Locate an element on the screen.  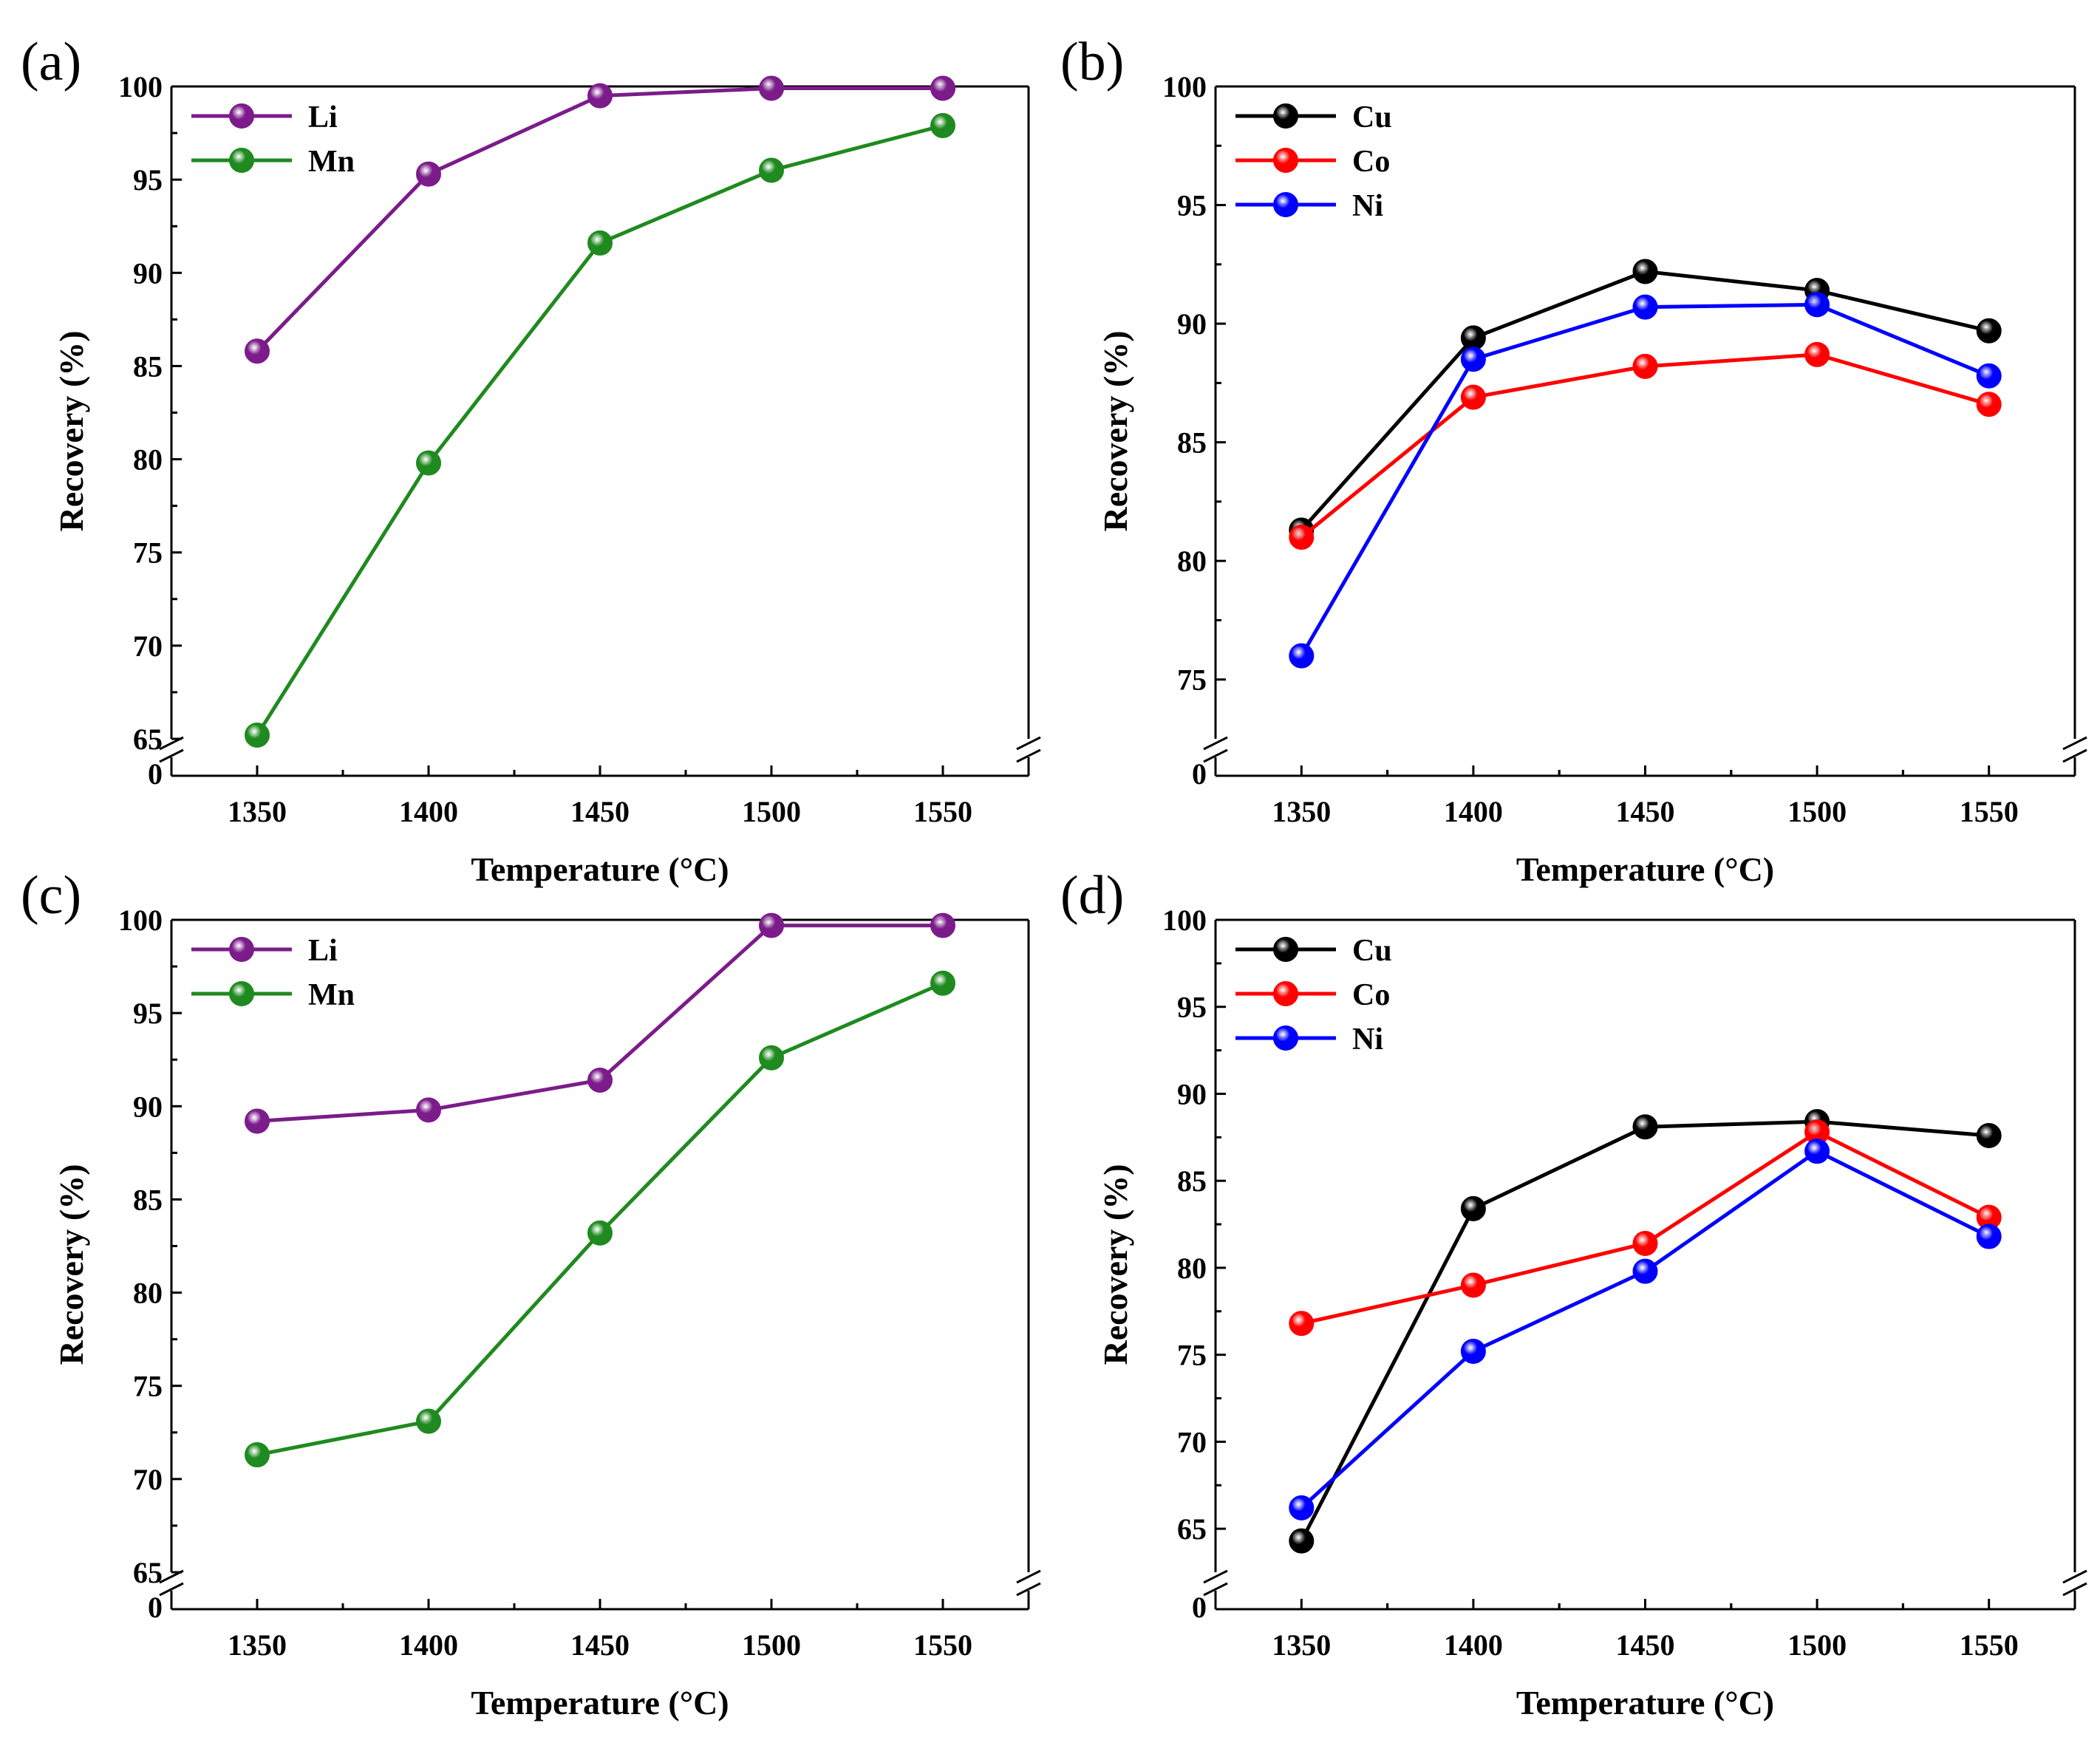
legend-marker-co is located at coordinates (1285, 993).